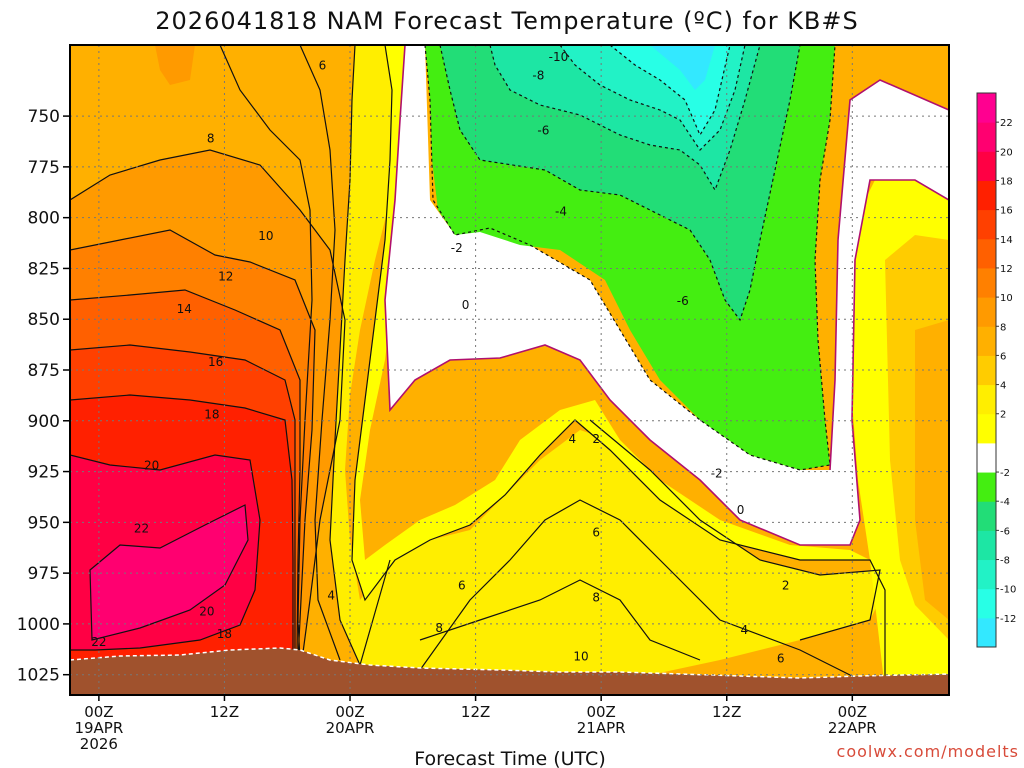 The width and height of the screenshot is (1024, 768). I want to click on isotherm-neg8, so click(652, 98).